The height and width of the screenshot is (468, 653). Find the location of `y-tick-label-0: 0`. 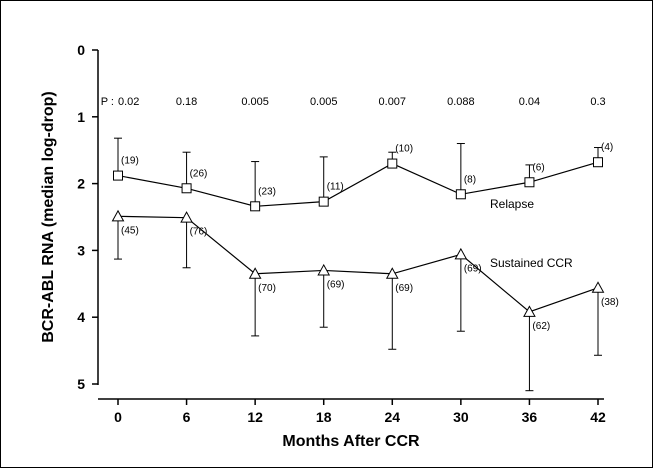

y-tick-label-0: 0 is located at coordinates (81, 50).